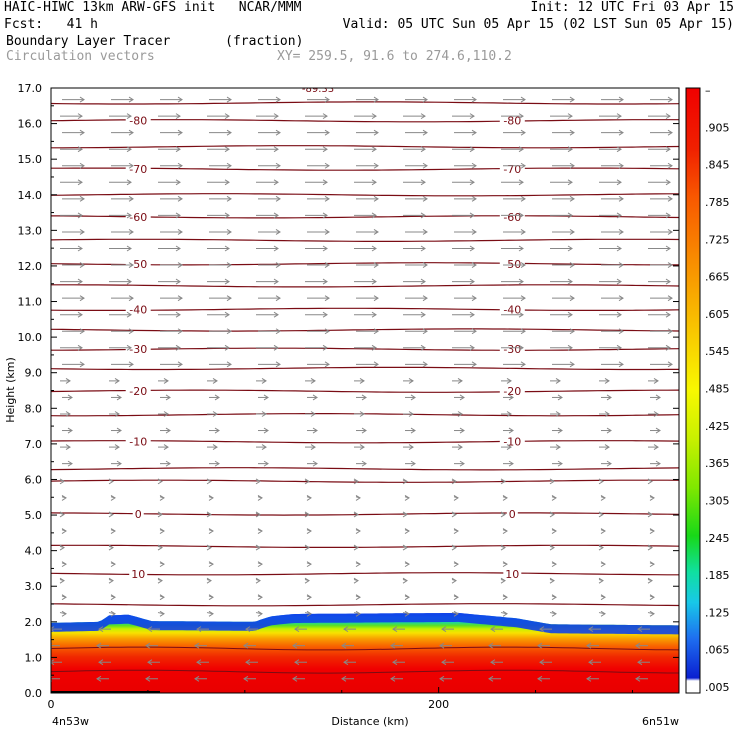 The image size is (740, 740). What do you see at coordinates (30, 88) in the screenshot?
I see `y-tick-label: 17.0` at bounding box center [30, 88].